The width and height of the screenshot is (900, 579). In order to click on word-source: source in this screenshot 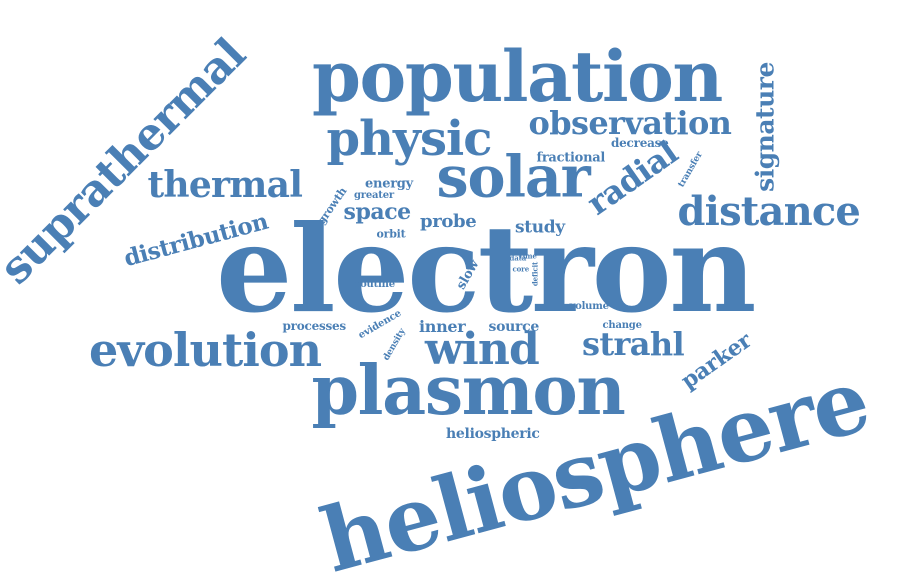, I will do `click(514, 327)`.